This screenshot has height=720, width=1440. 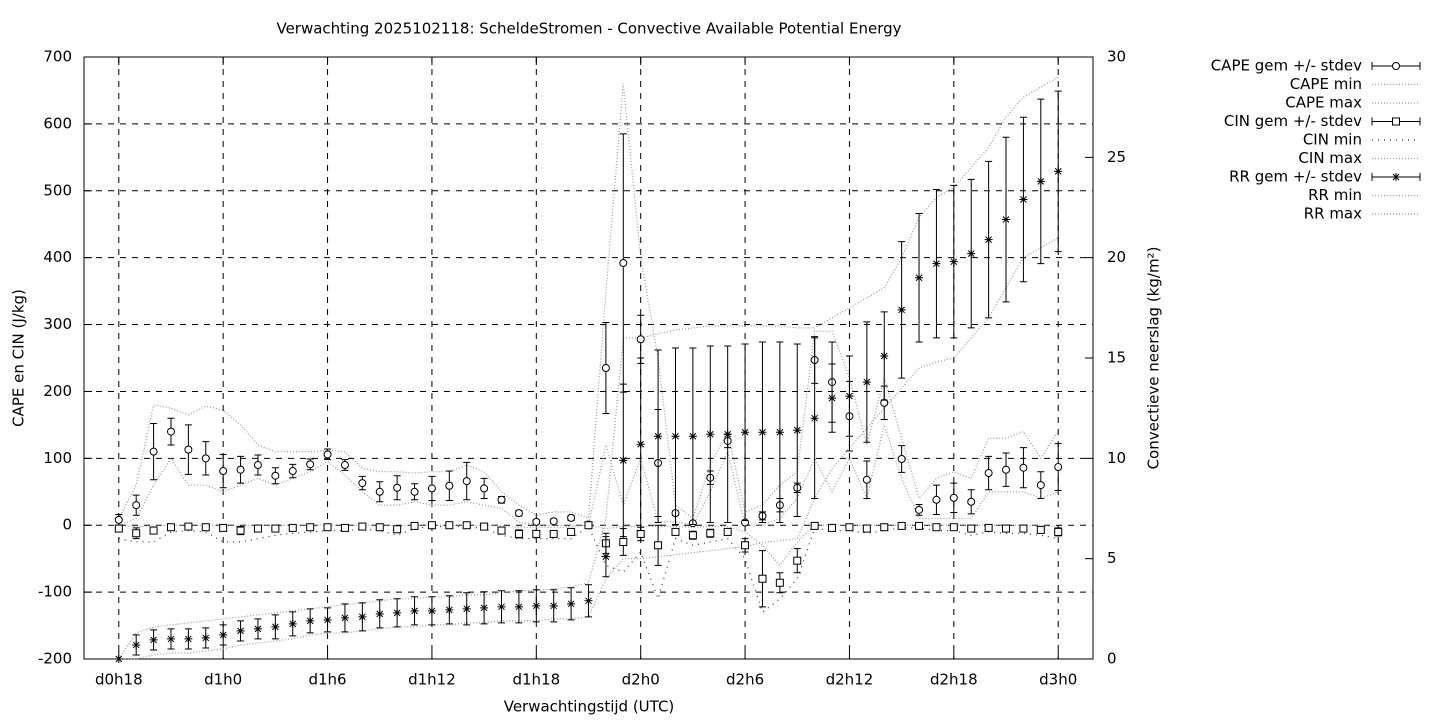 What do you see at coordinates (1116, 257) in the screenshot?
I see `y2-tick-label: 20` at bounding box center [1116, 257].